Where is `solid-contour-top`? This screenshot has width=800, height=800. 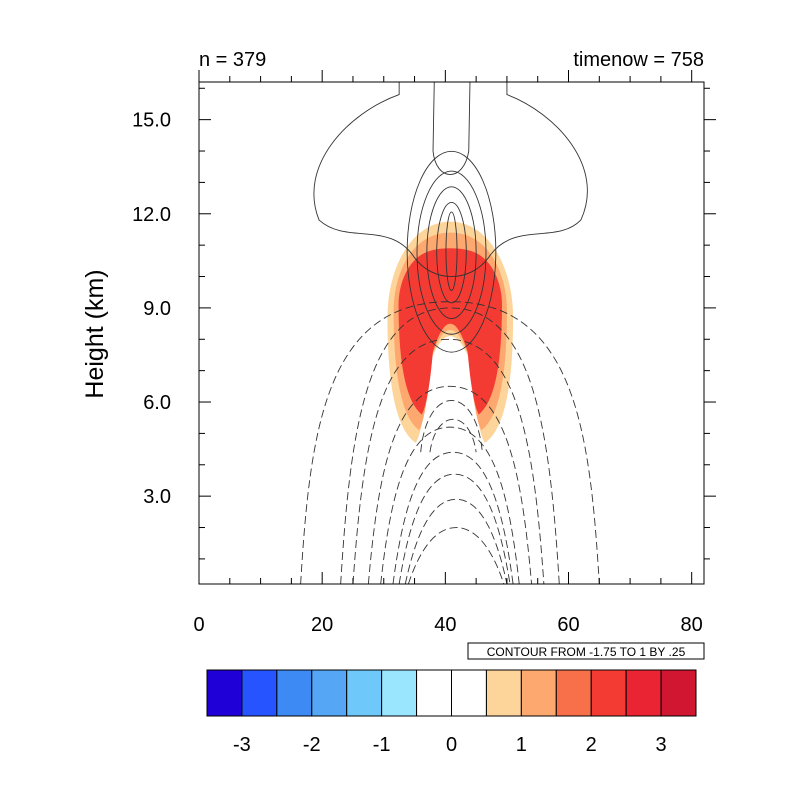
solid-contour-top is located at coordinates (451, 128).